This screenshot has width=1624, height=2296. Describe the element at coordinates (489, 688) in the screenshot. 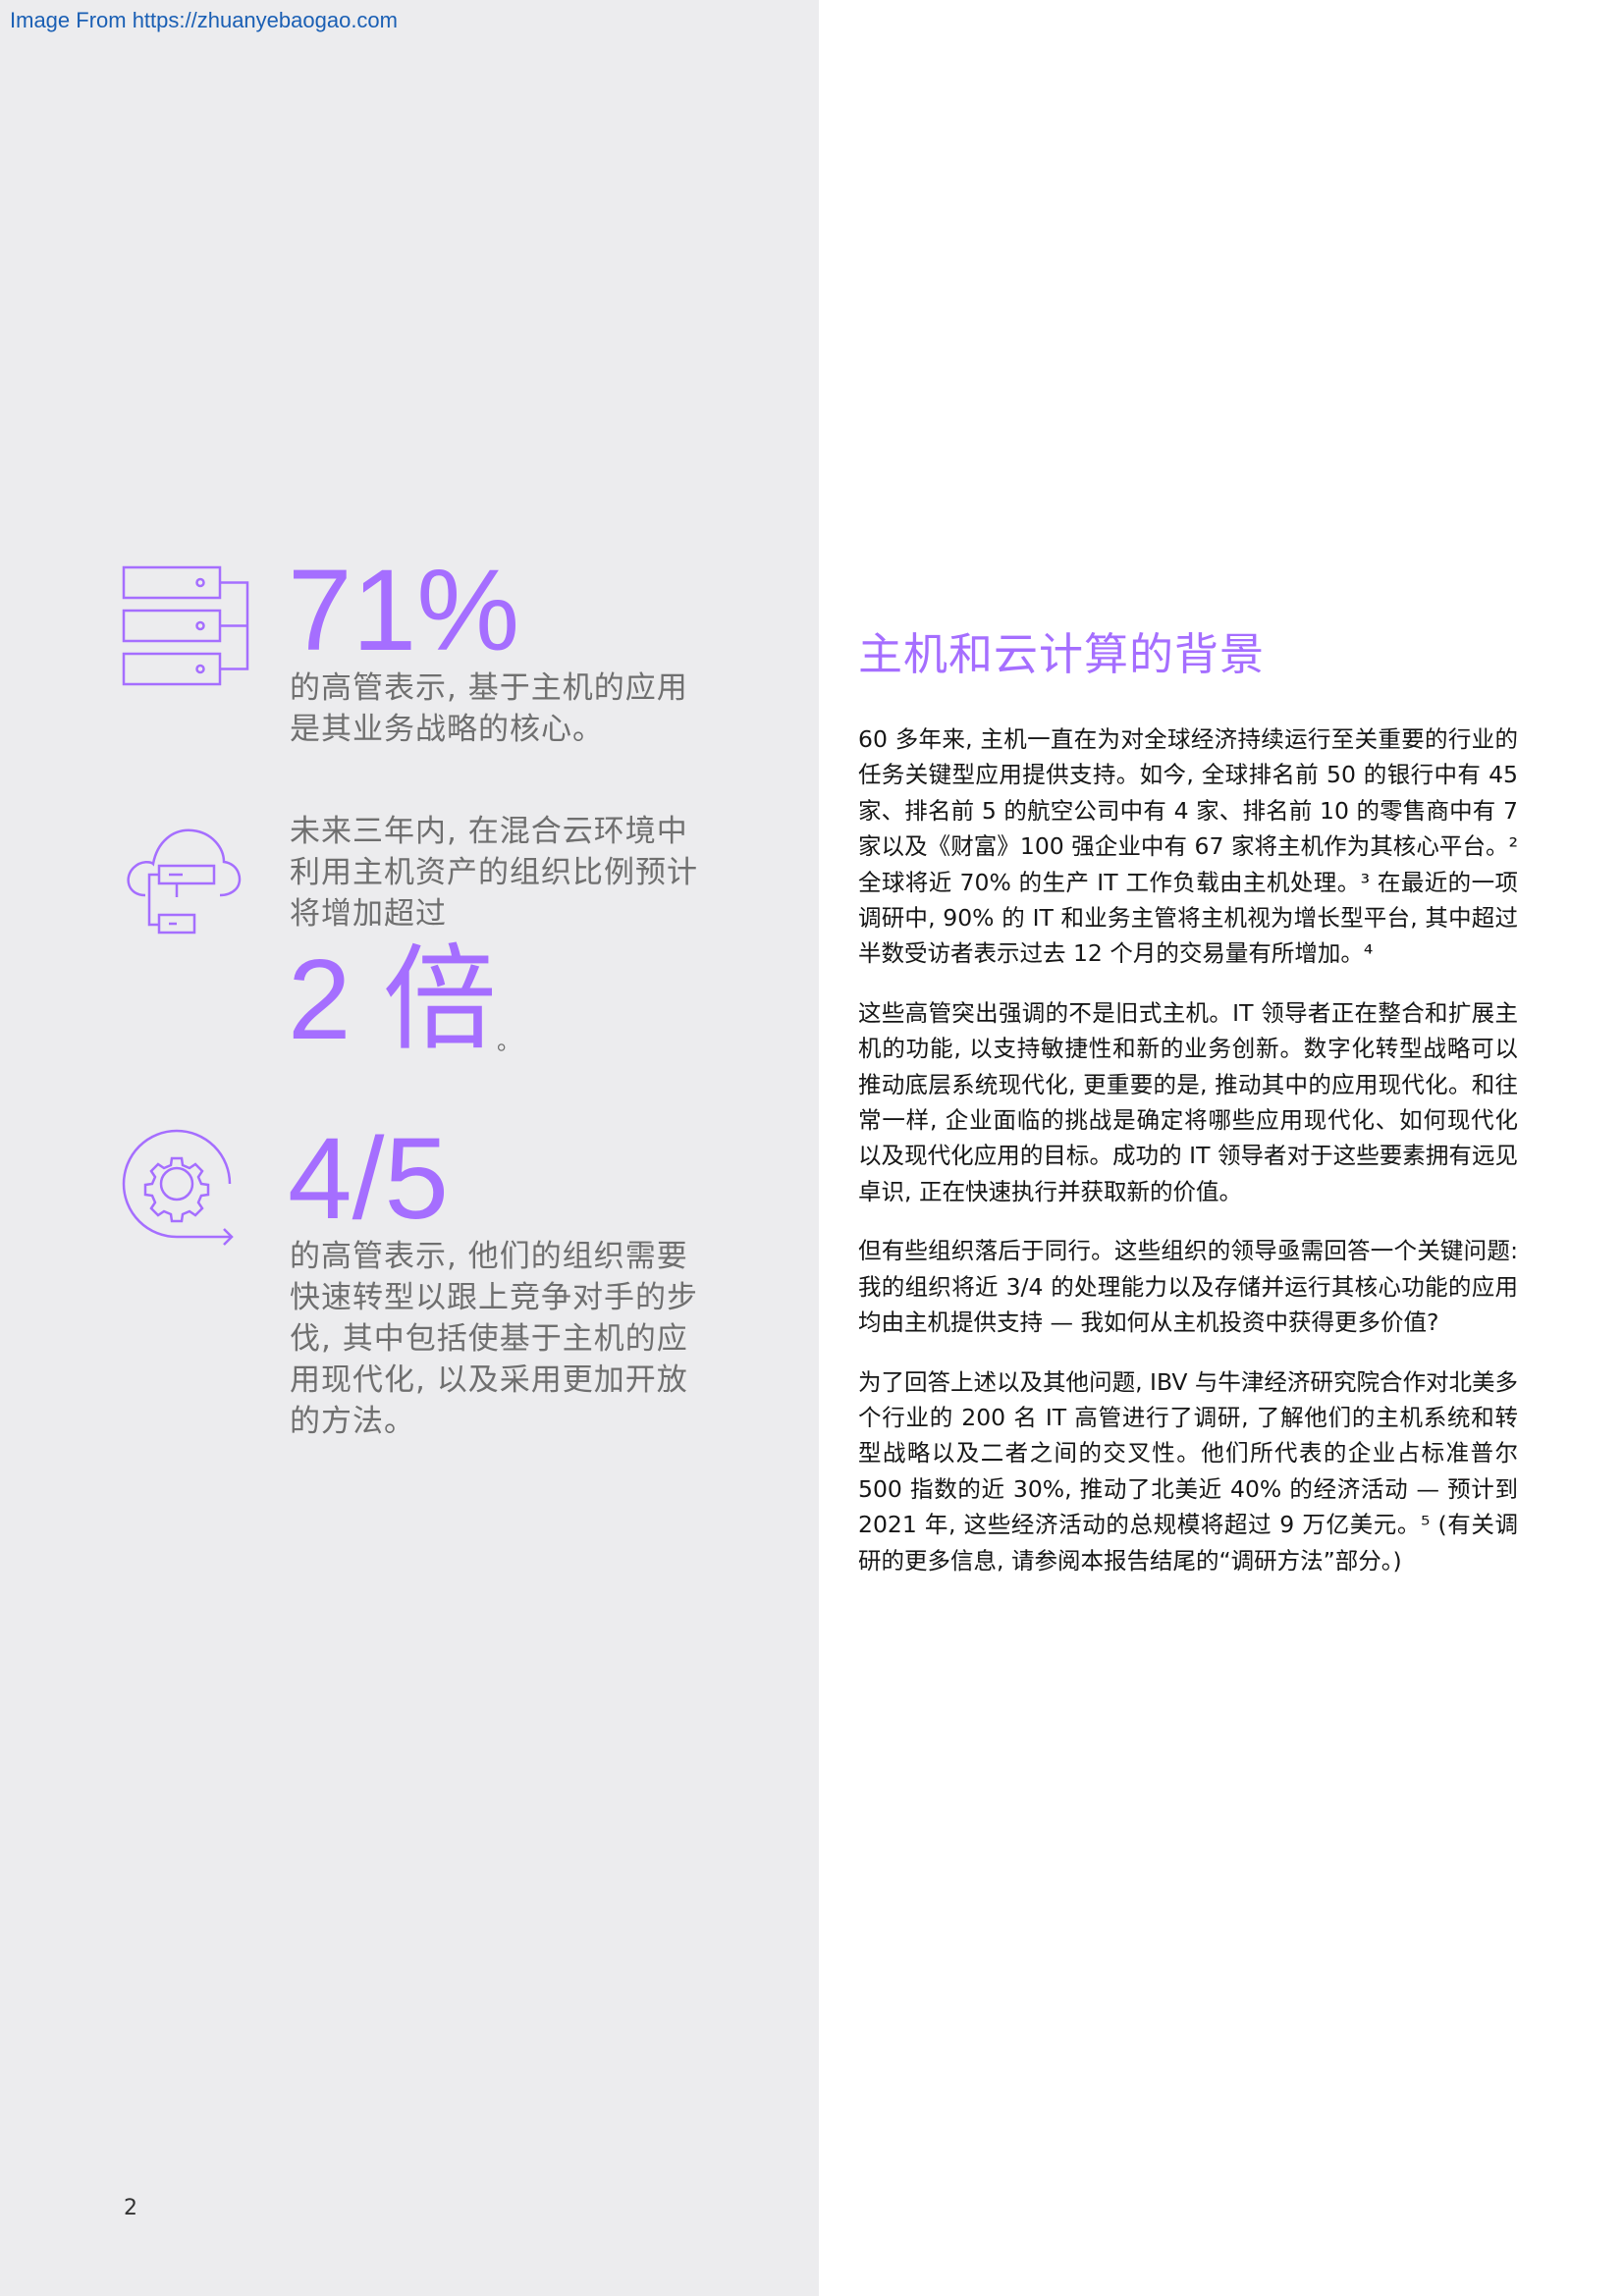

I see `stat1-text-line1: 的高管表示, 基于主机的应用` at that location.